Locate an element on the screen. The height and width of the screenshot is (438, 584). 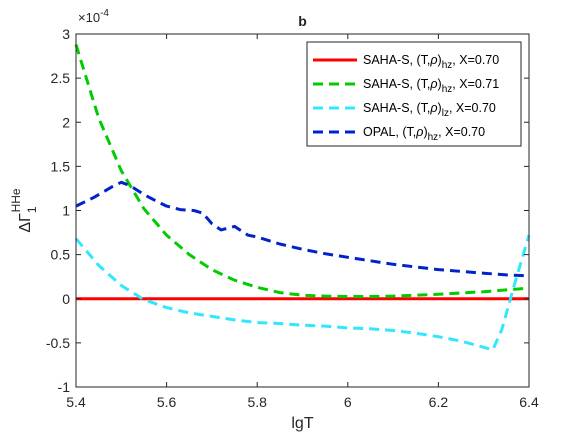
x-tick-label: 5.6 is located at coordinates (167, 402).